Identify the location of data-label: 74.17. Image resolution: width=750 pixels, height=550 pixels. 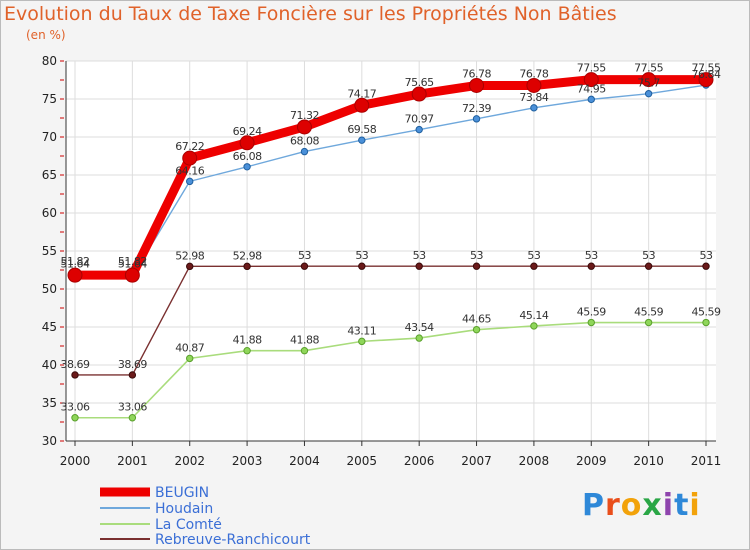
(361, 93).